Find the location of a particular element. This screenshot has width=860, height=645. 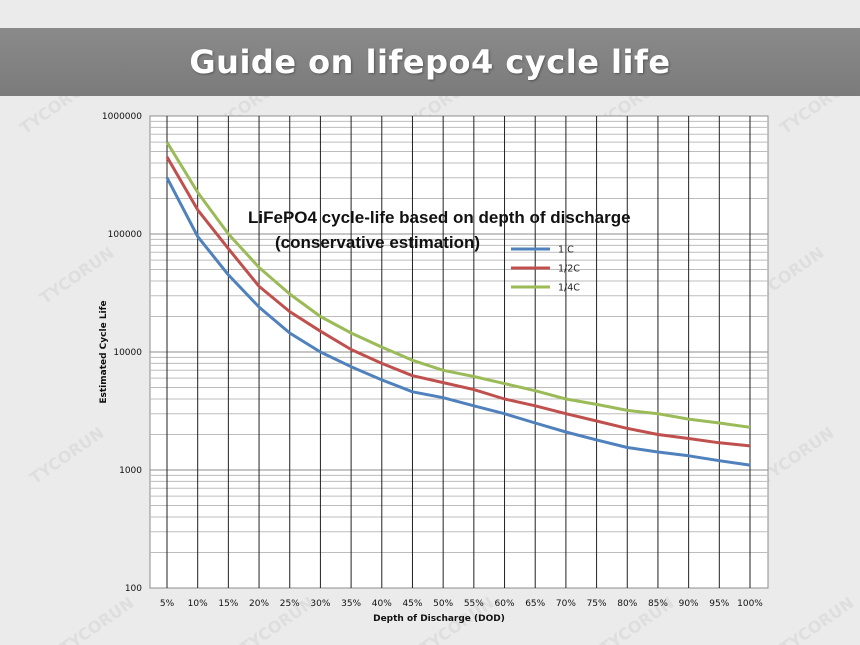

legend: 1 C 1/2C 1/4C is located at coordinates (545, 269).